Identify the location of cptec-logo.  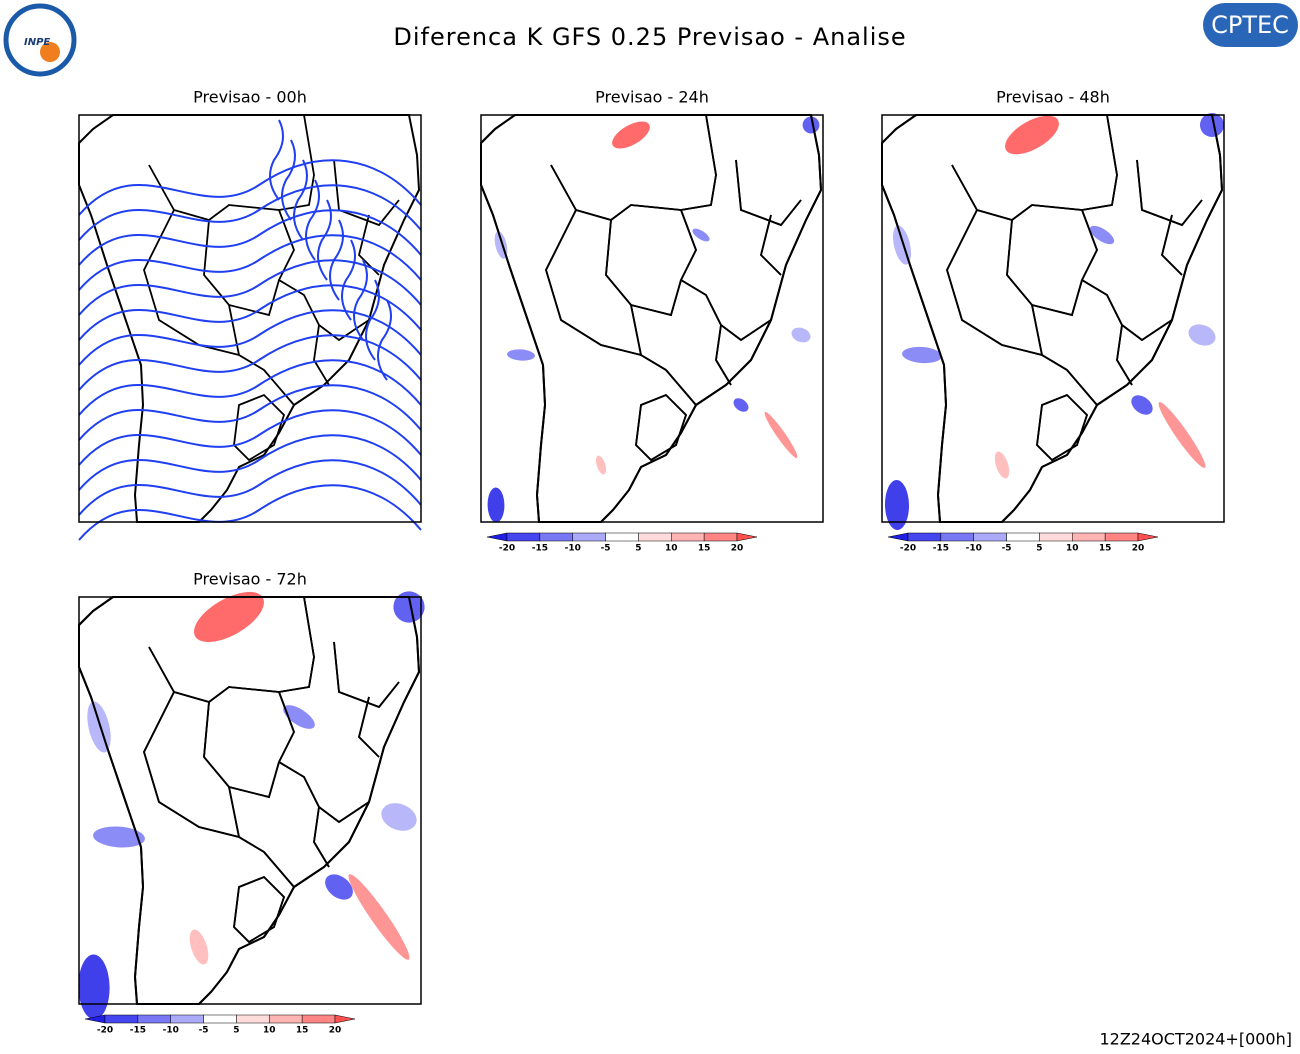
(1250, 25).